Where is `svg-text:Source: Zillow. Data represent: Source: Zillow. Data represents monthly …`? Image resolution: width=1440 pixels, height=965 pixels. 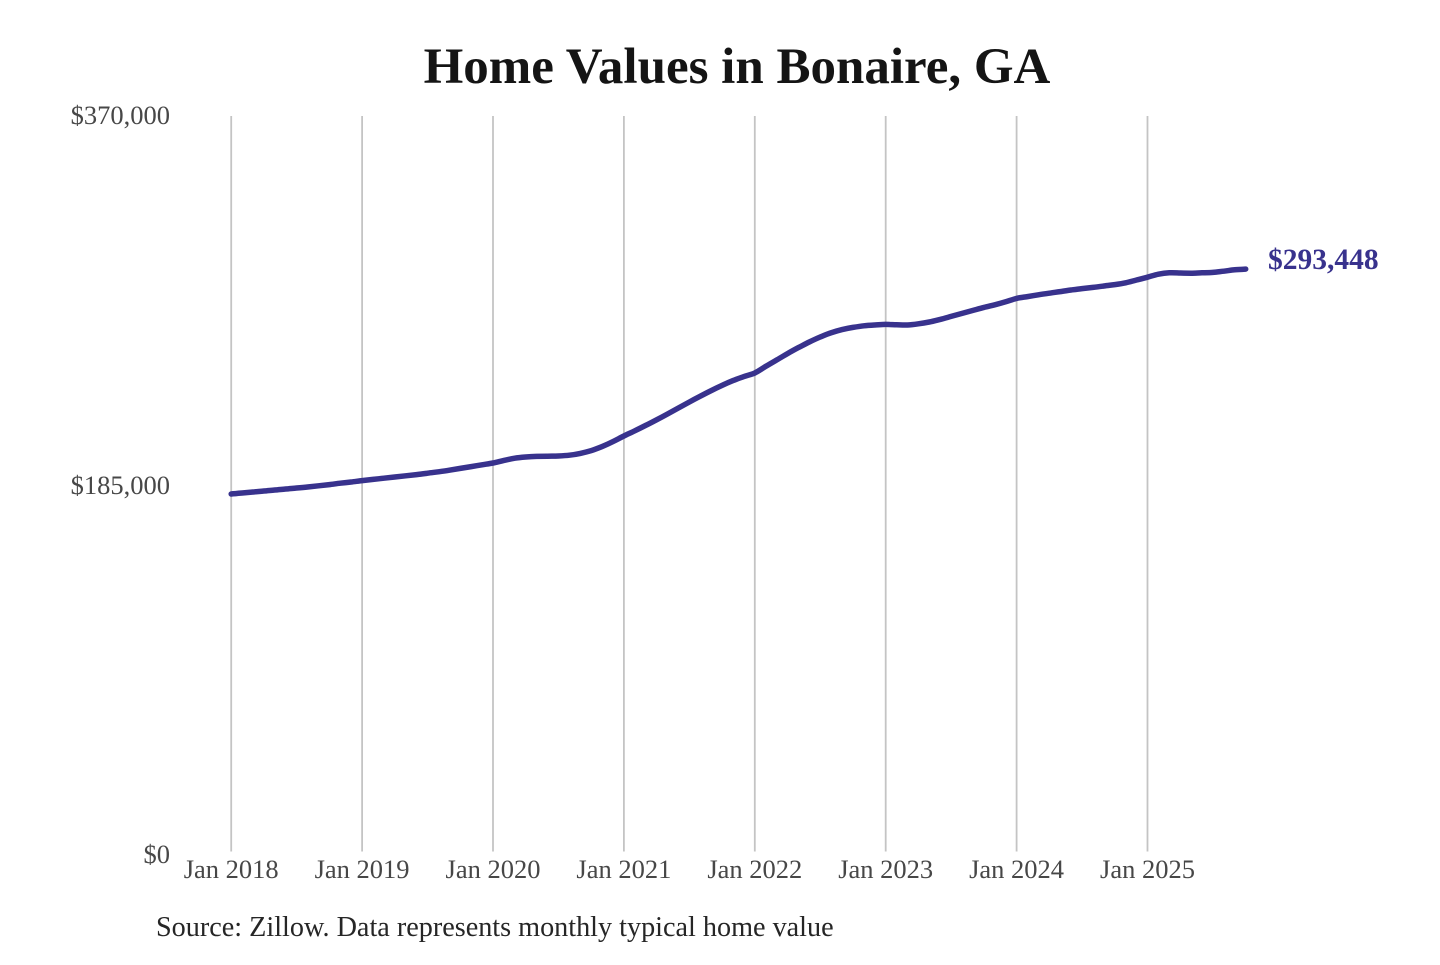
svg-text:Source: Zillow. Data represent: Source: Zillow. Data represents monthly … is located at coordinates (495, 927).